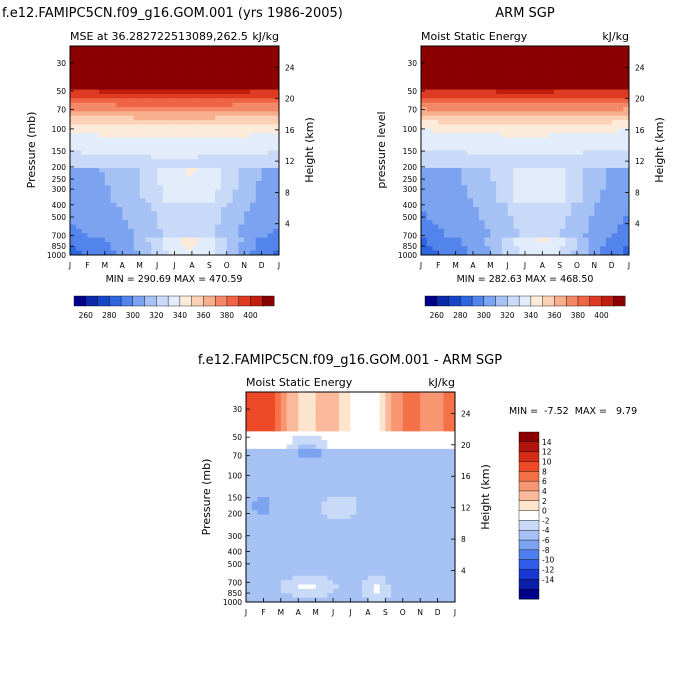 The width and height of the screenshot is (700, 700). I want to click on height-tick-label: 16, so click(290, 130).